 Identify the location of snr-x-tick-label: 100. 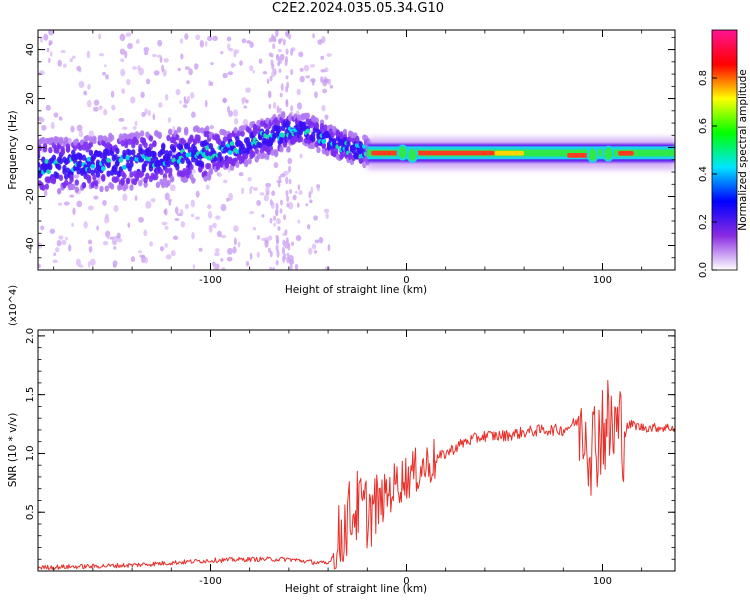
(602, 581).